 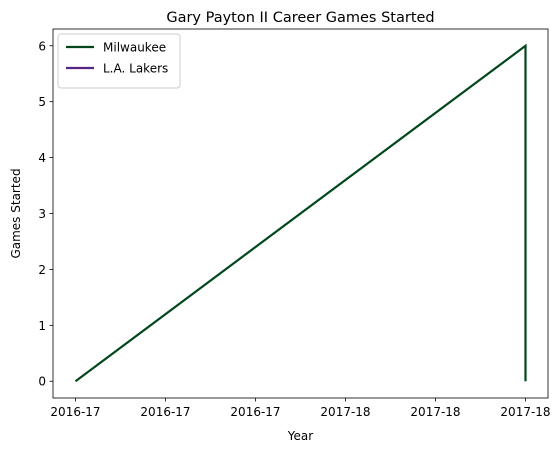 What do you see at coordinates (16, 213) in the screenshot?
I see `y-axis-label: Games Started` at bounding box center [16, 213].